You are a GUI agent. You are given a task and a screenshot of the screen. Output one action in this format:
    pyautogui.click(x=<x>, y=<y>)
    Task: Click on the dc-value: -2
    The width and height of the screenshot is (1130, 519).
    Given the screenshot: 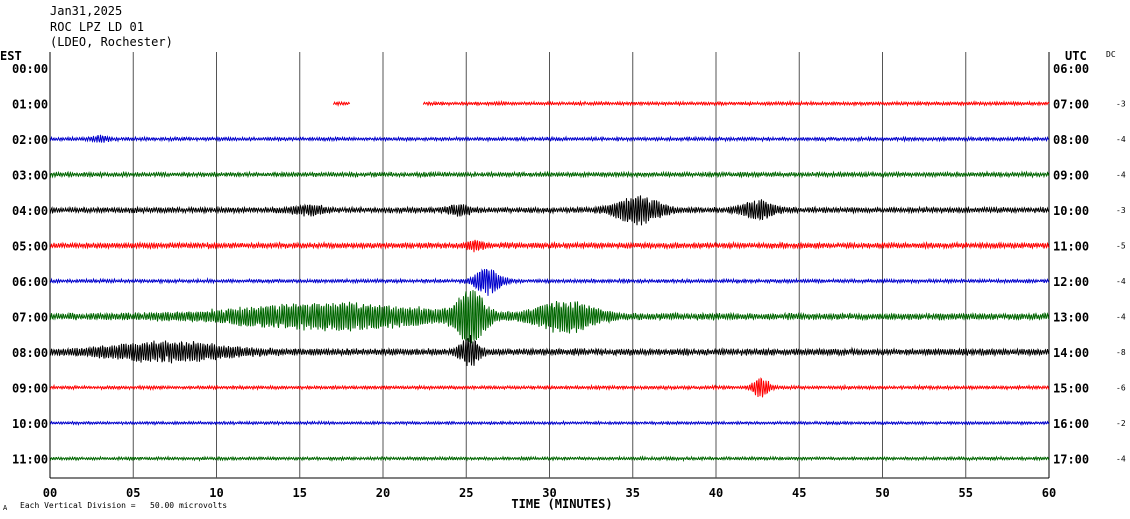 What is the action you would take?
    pyautogui.click(x=1121, y=423)
    